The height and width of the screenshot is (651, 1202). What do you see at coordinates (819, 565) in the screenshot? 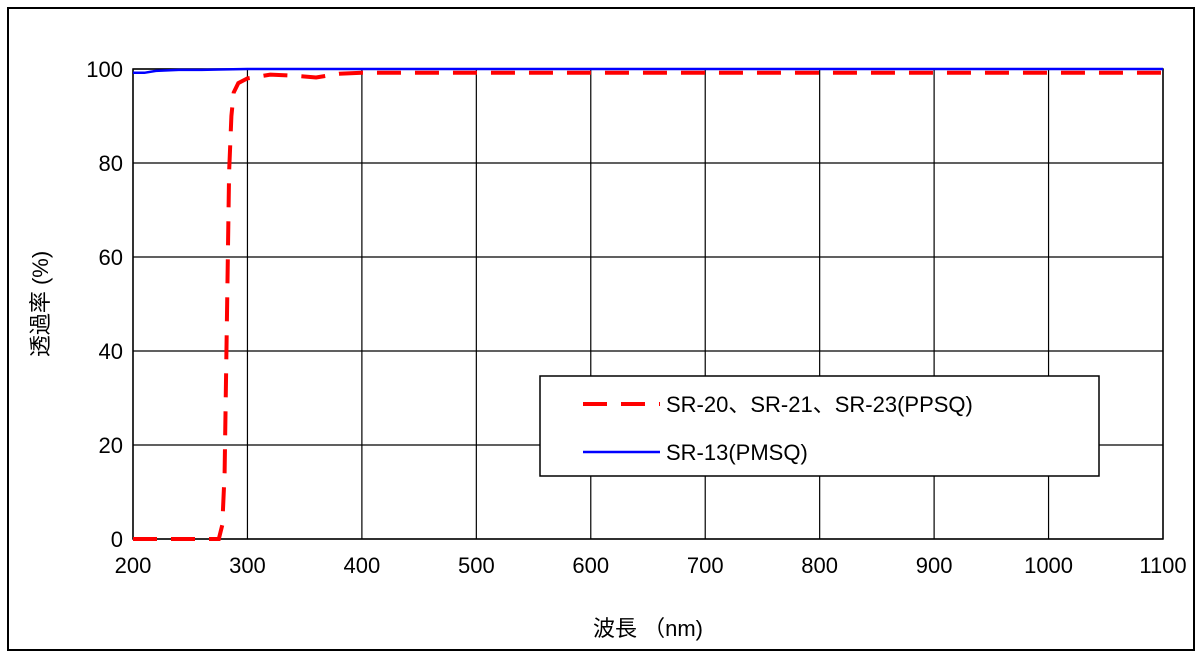
I see `x-tick-label: 800` at bounding box center [819, 565].